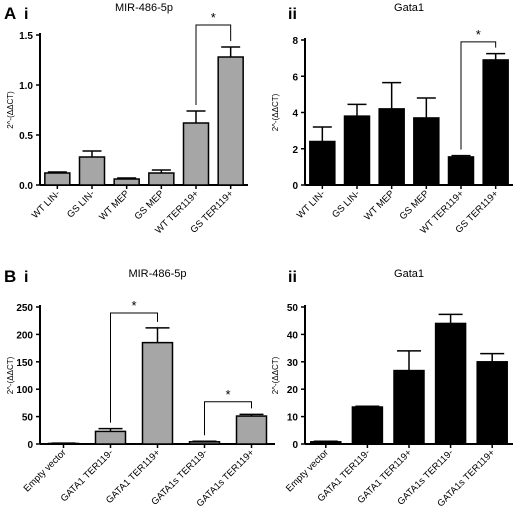  I want to click on subpanel-label-a-ii: ii, so click(292, 14).